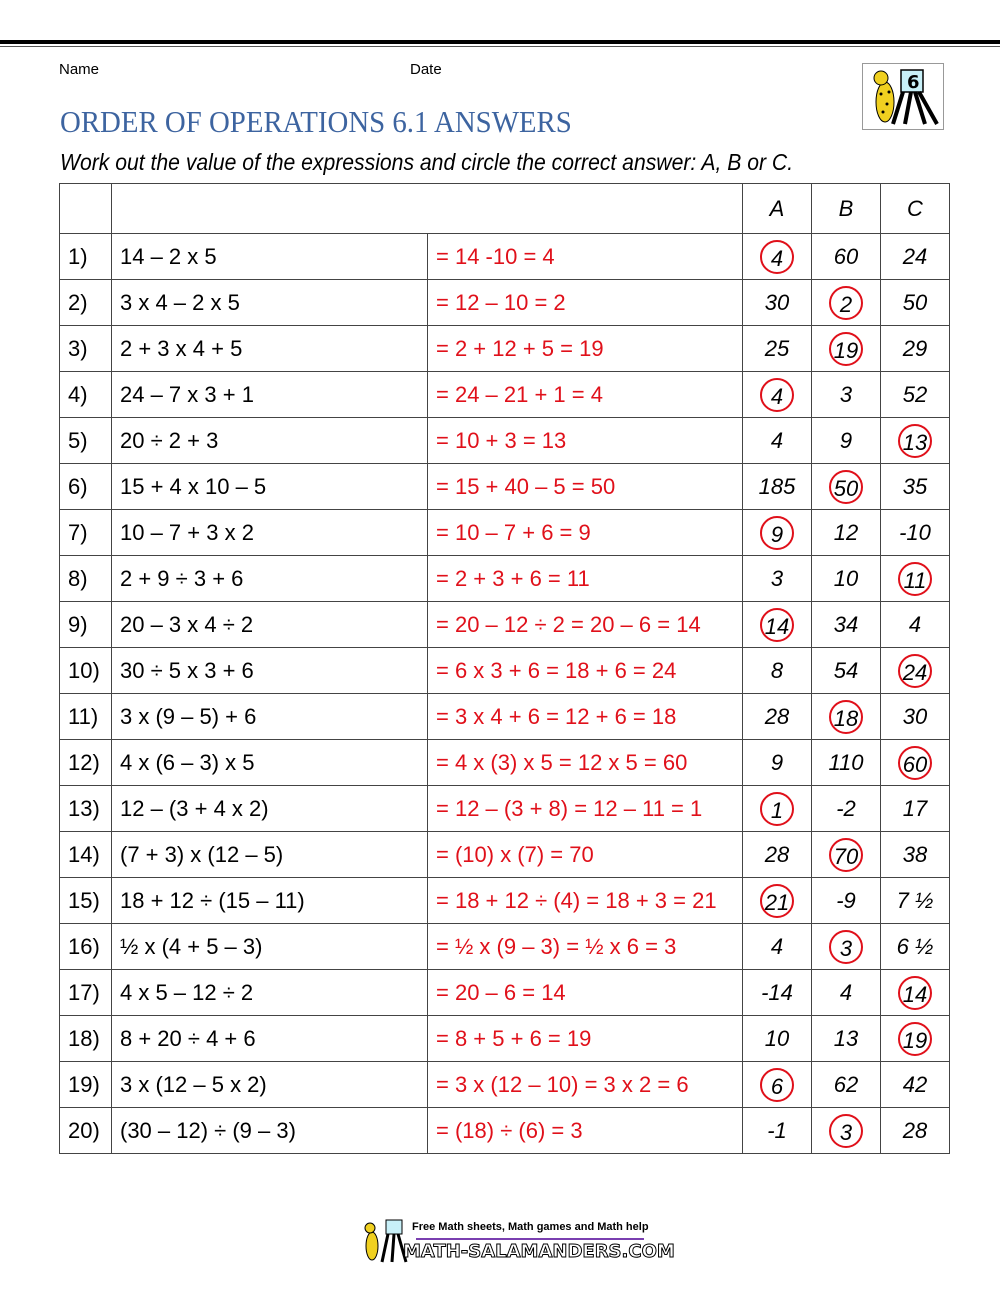 This screenshot has height=1294, width=1000. What do you see at coordinates (777, 578) in the screenshot?
I see `option-a: 3` at bounding box center [777, 578].